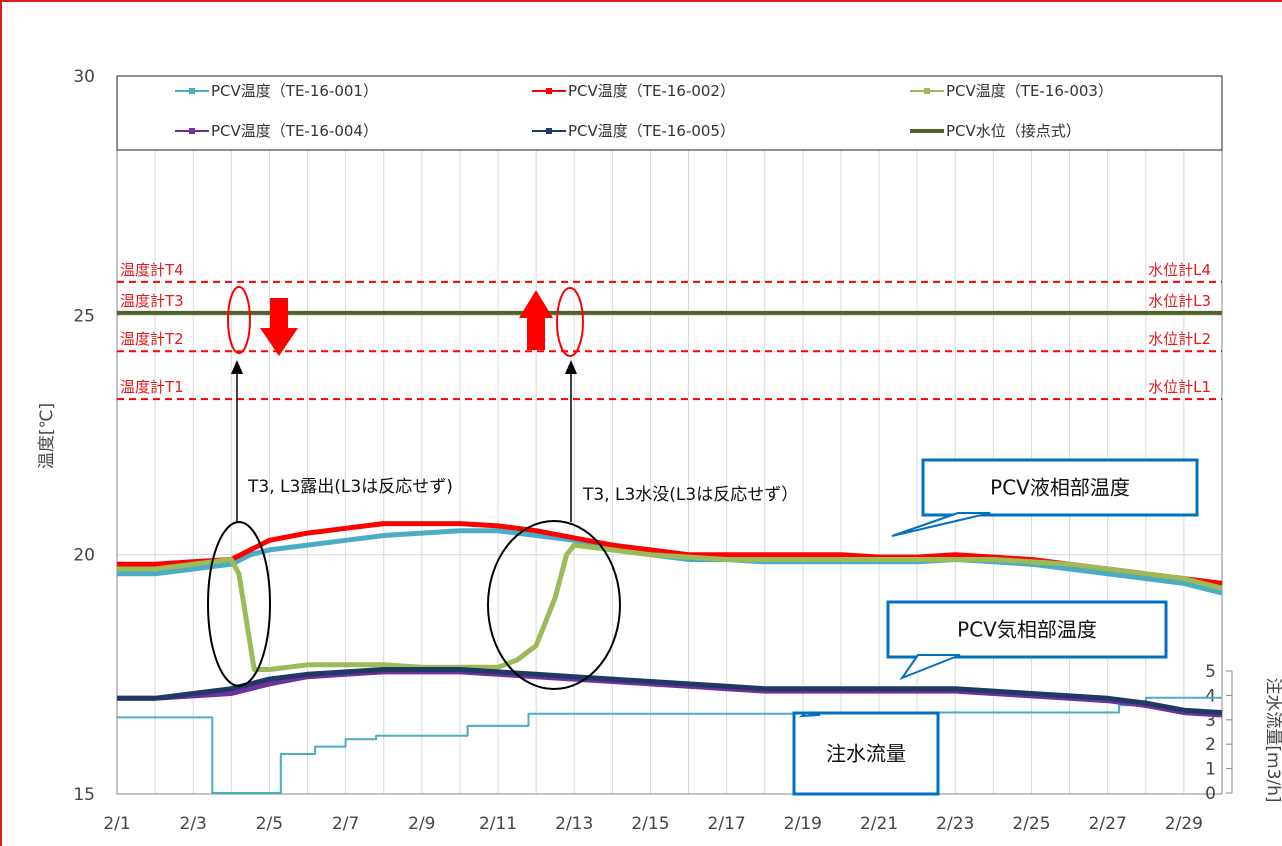 The image size is (1282, 846). Describe the element at coordinates (345, 824) in the screenshot. I see `x-tick-label: 2/7` at that location.